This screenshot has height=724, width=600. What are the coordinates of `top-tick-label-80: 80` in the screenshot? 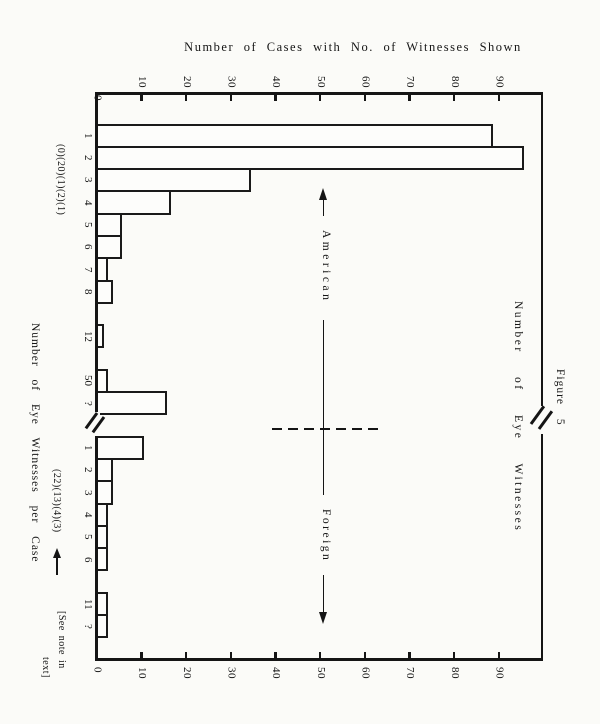 It's located at (454, 82).